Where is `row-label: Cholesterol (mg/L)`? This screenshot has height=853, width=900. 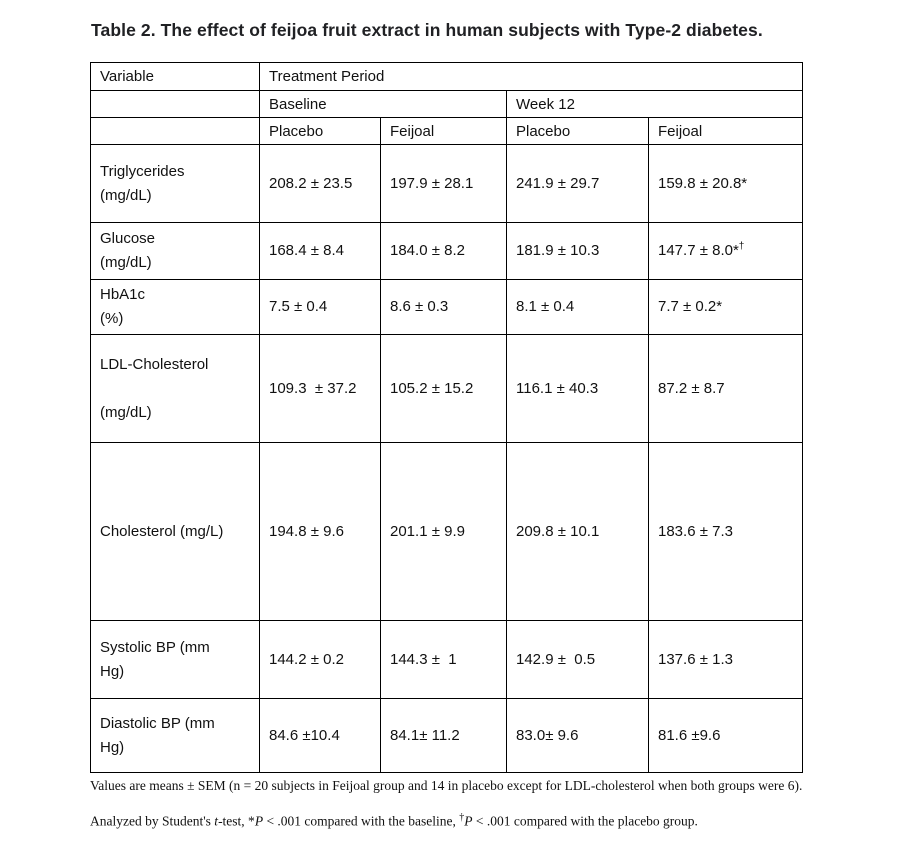
row-label: Cholesterol (mg/L) is located at coordinates (175, 531).